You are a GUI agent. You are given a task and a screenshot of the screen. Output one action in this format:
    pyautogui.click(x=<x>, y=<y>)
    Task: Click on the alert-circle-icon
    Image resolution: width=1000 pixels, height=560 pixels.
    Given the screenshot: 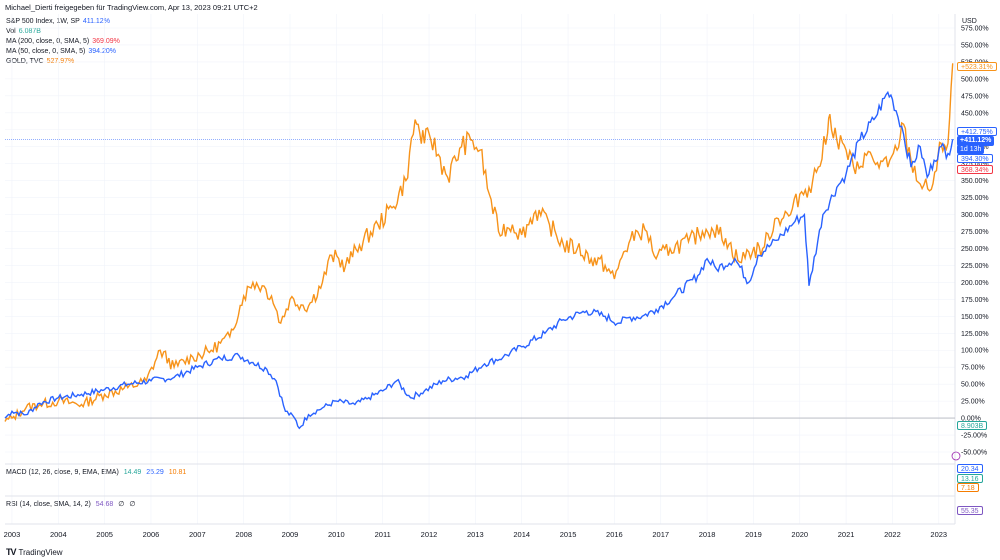 What is the action you would take?
    pyautogui.click(x=956, y=456)
    